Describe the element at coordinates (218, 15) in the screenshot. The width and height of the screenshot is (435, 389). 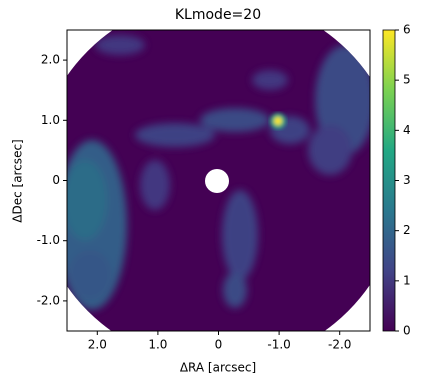
I see `chart-title: KLmode=20` at that location.